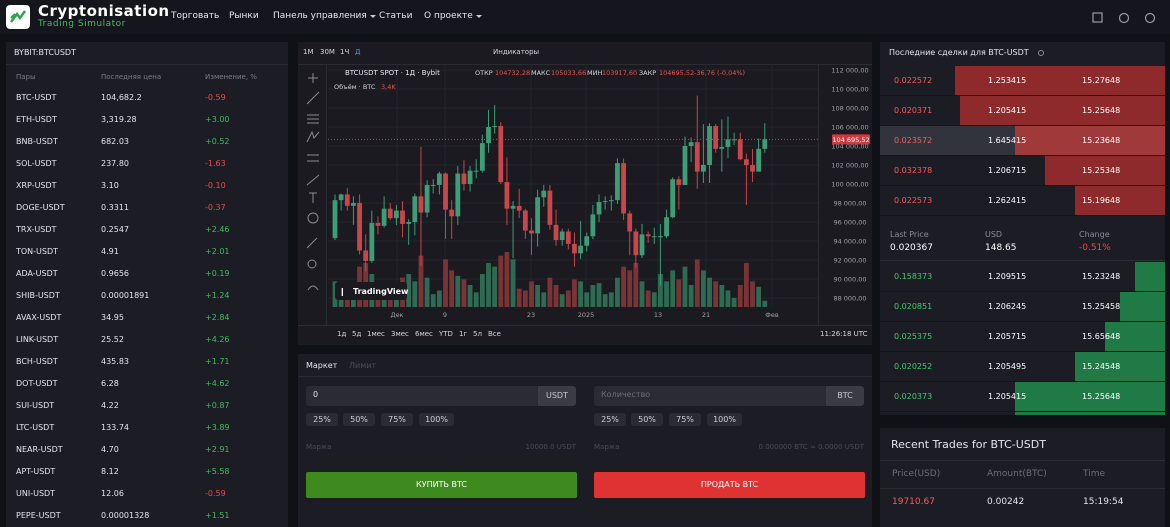  What do you see at coordinates (463, 334) in the screenshot?
I see `range-button: 1г` at bounding box center [463, 334].